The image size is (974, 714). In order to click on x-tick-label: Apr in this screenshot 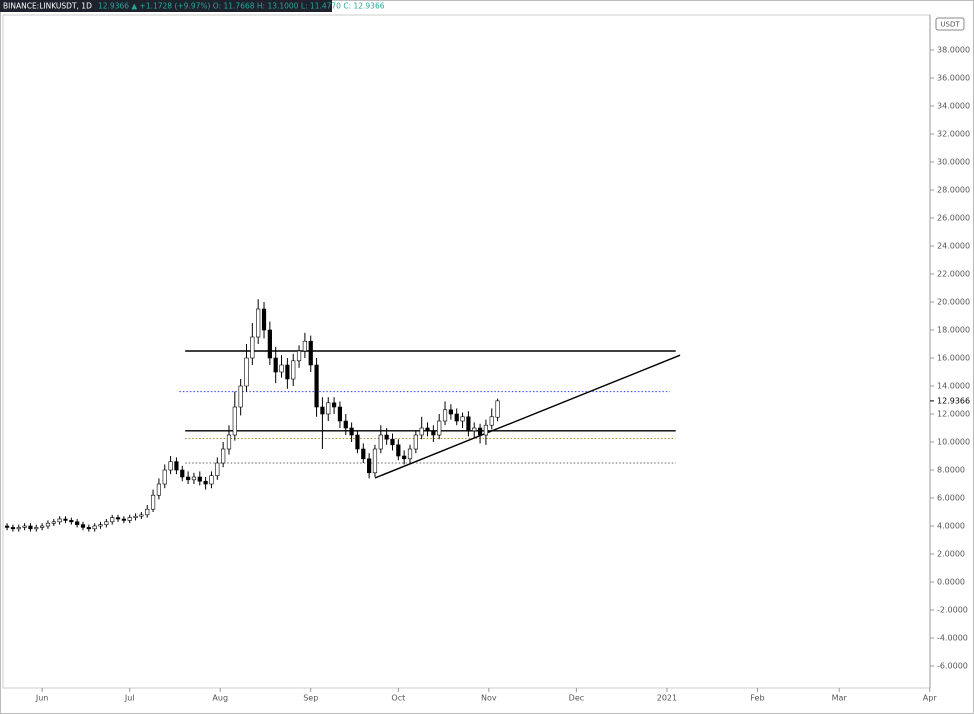, I will do `click(930, 698)`.